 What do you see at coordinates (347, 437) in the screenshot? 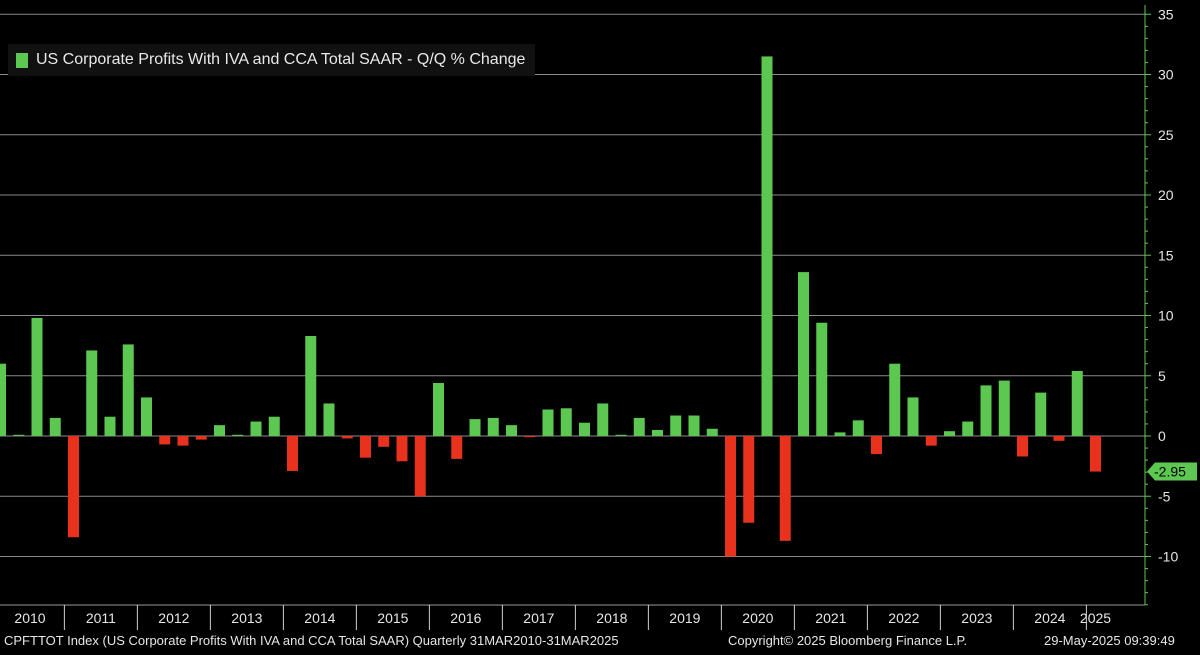
I see `bar-q4-2014` at bounding box center [347, 437].